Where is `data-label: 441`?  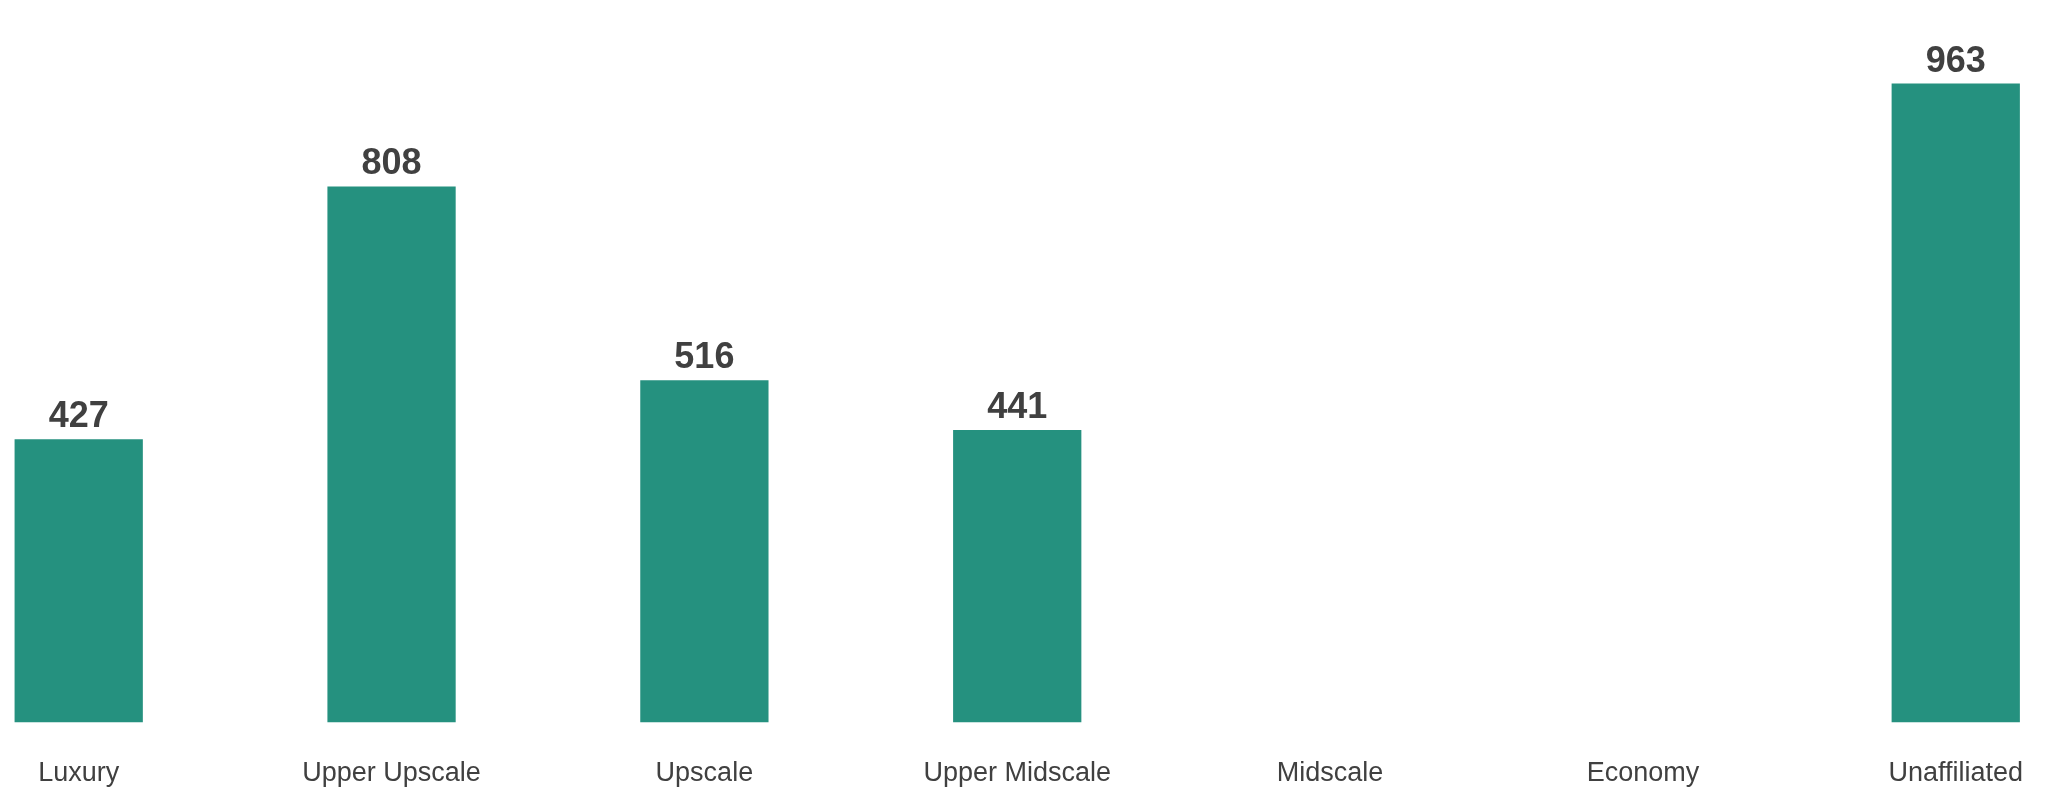 data-label: 441 is located at coordinates (1017, 405).